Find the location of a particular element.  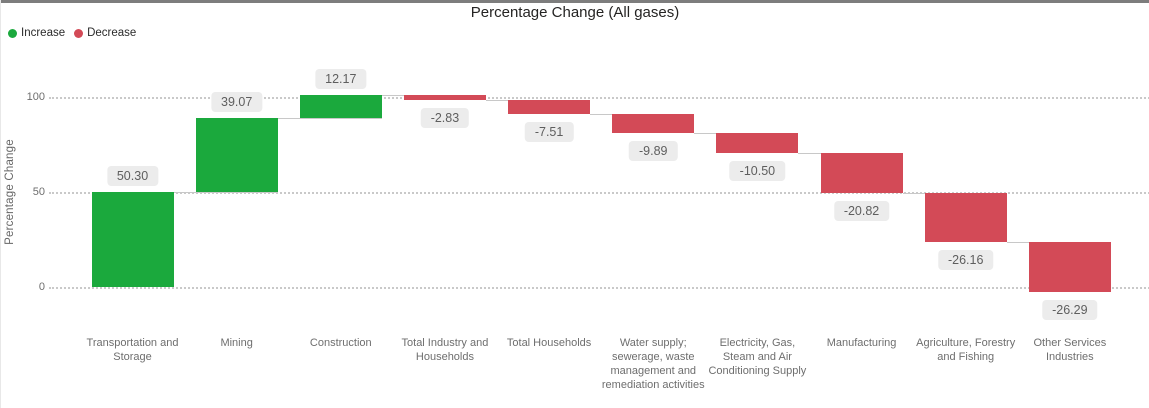

legend: Increase Decrease is located at coordinates (76, 33).